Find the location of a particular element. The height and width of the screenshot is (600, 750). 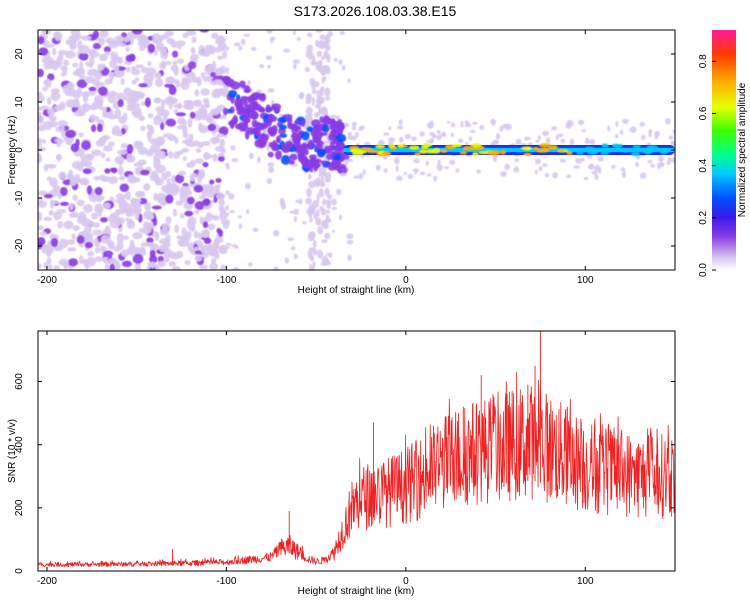

spectrogram-y-tick-label: -10 is located at coordinates (19, 197).